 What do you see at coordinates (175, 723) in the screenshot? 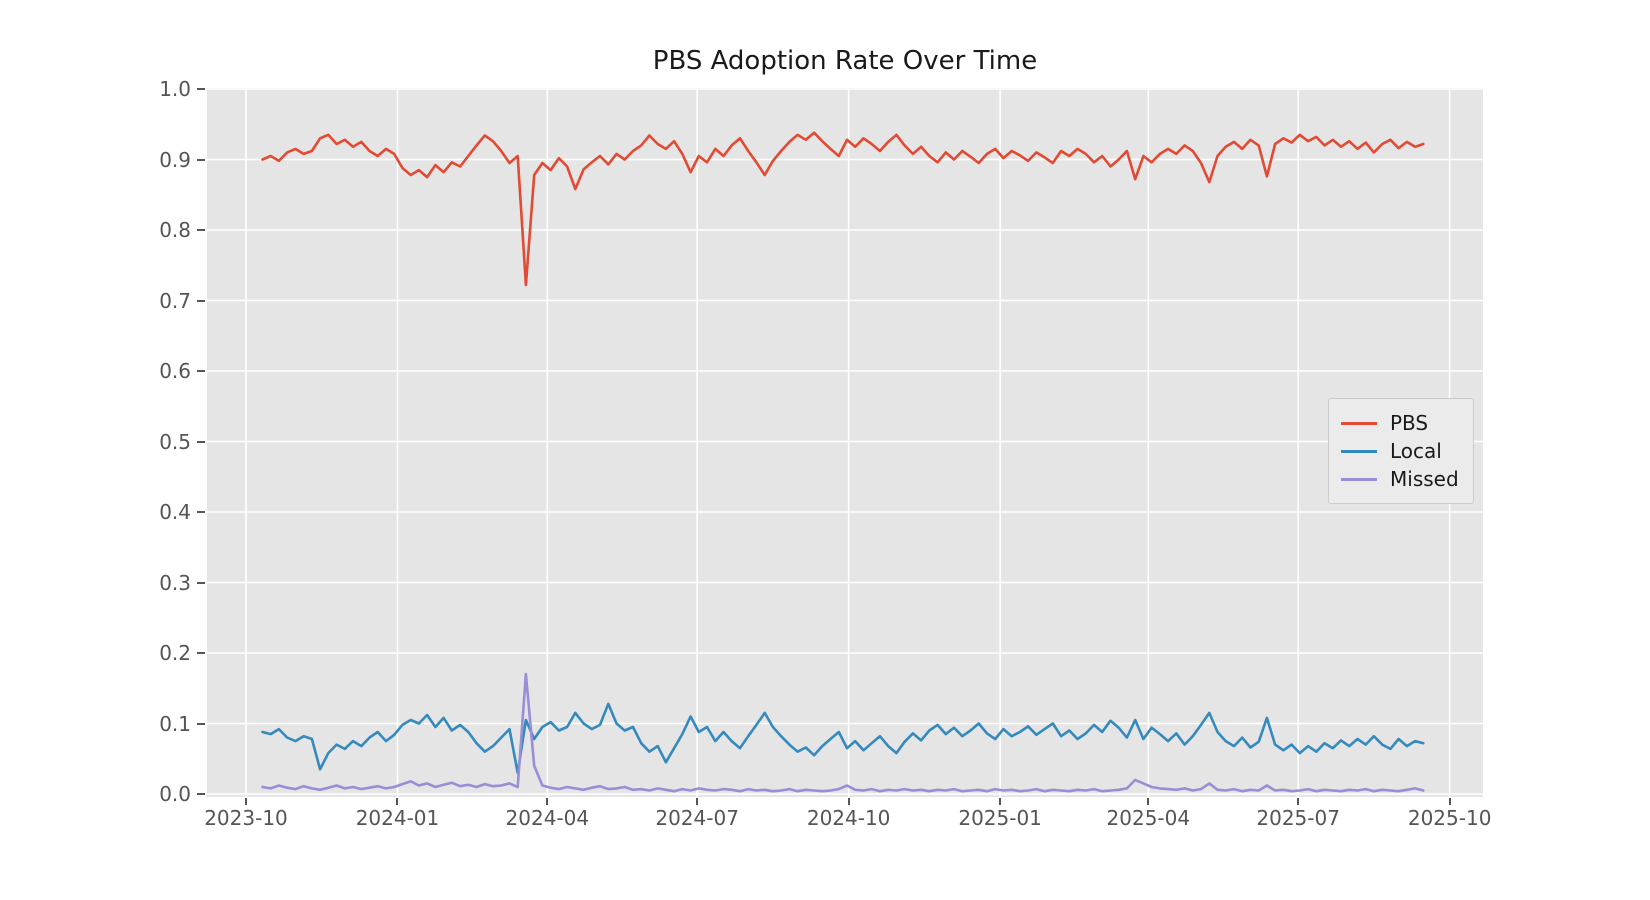
I see `y-tick-label: 0.1` at bounding box center [175, 723].